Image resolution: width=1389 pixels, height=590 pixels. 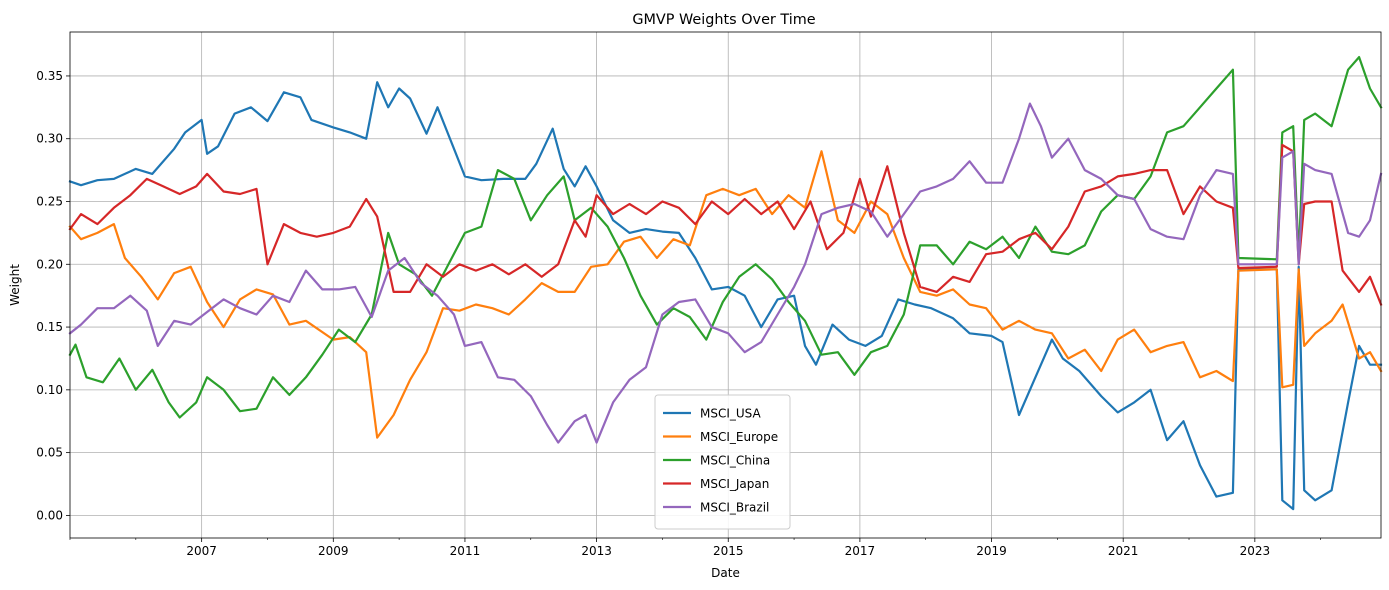 What do you see at coordinates (49, 139) in the screenshot?
I see `y-tick-label: 0.30` at bounding box center [49, 139].